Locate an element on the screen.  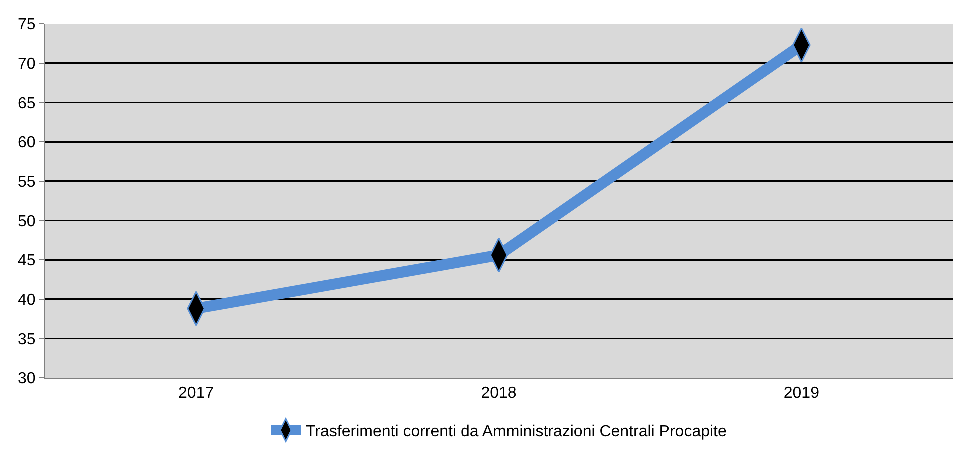
x-tick-label: 2019 is located at coordinates (802, 393).